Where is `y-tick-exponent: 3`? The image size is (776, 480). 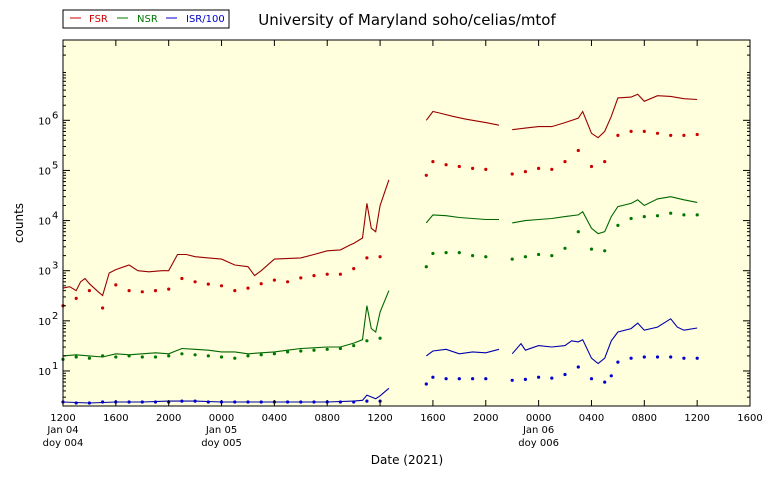
y-tick-exponent: 3 is located at coordinates (55, 266).